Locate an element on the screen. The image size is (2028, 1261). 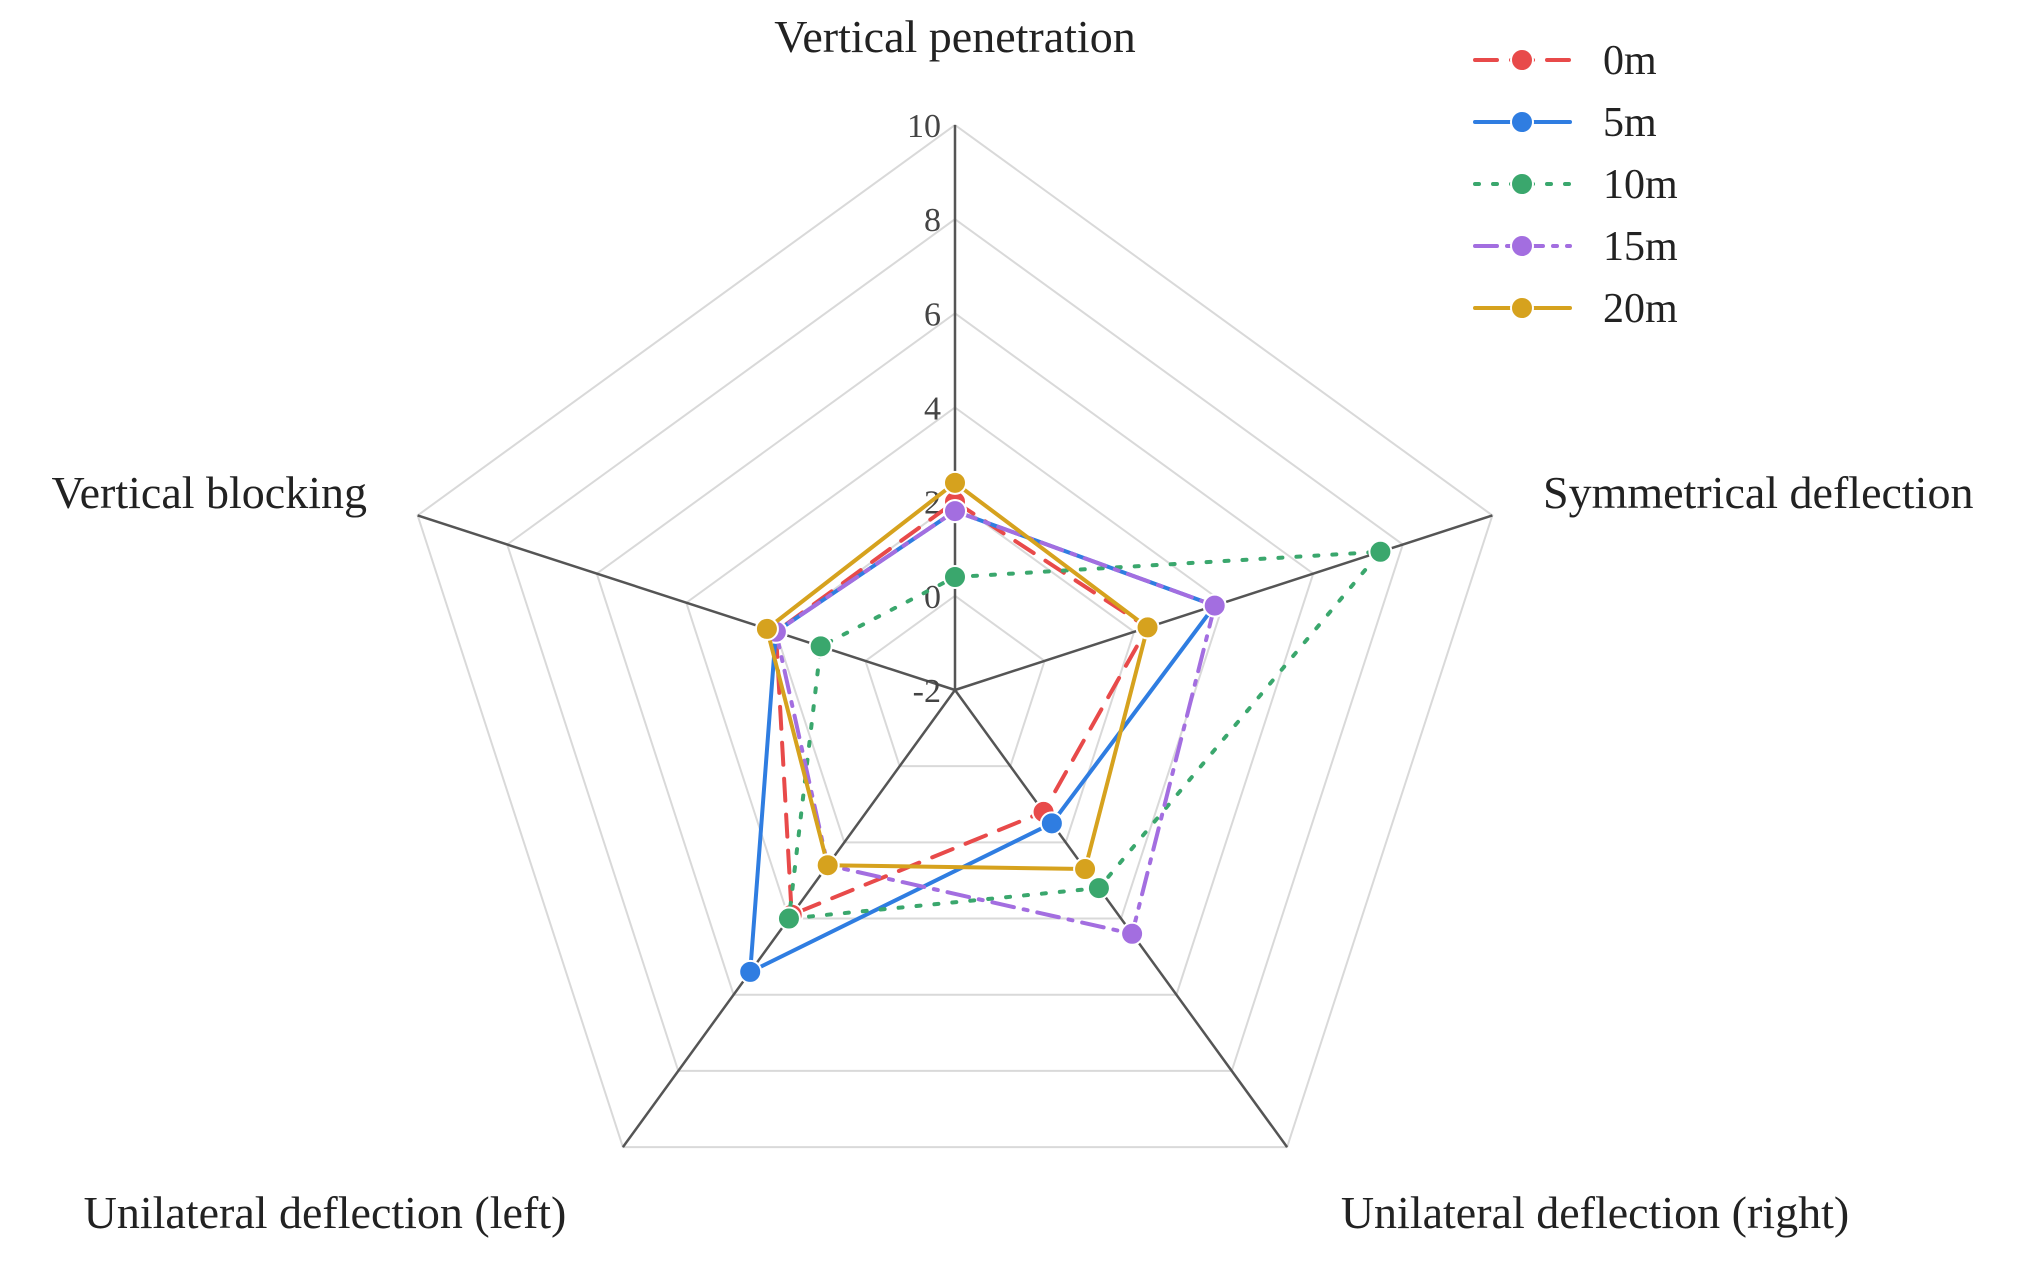
tick-label: 4 is located at coordinates (932, 409).